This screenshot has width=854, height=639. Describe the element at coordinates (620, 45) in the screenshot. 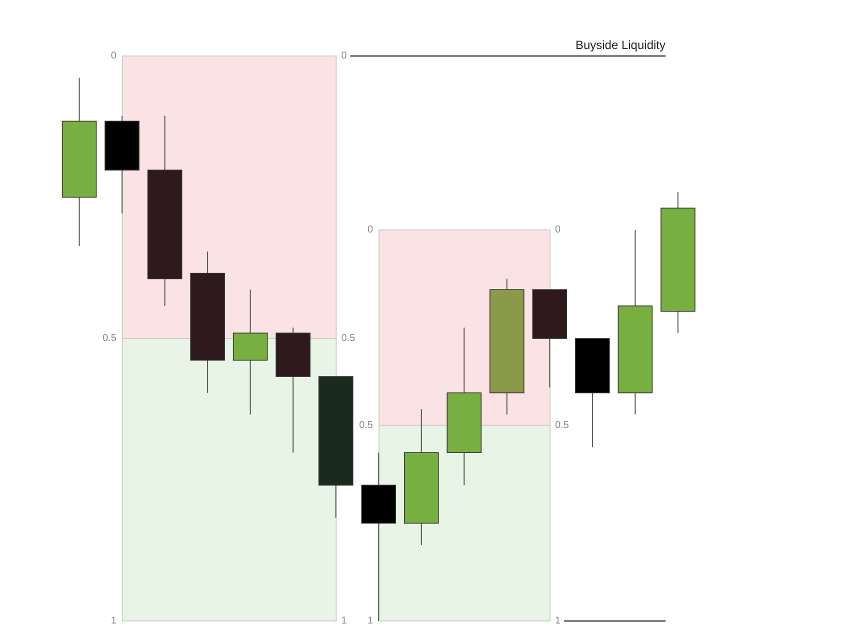

I see `ref-line-label: Buyside Liquidity` at that location.